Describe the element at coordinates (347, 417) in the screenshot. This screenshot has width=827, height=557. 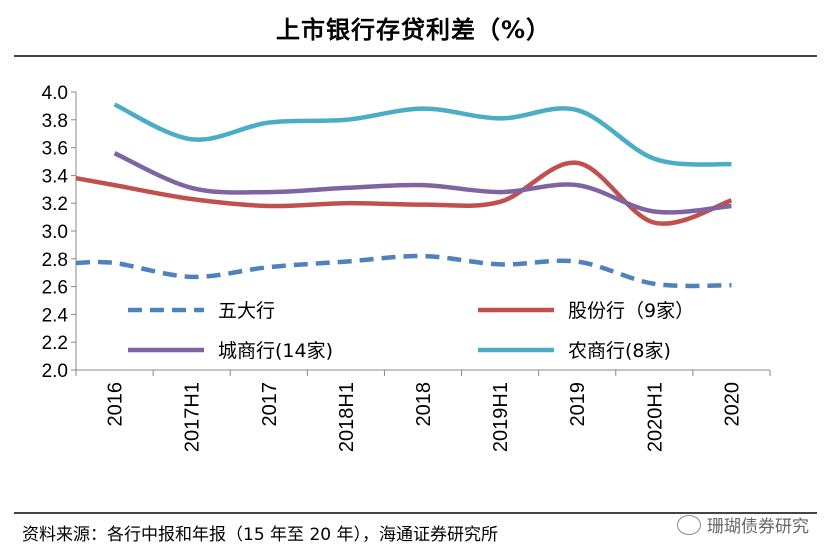
I see `x-tick-label: 2018H1` at that location.